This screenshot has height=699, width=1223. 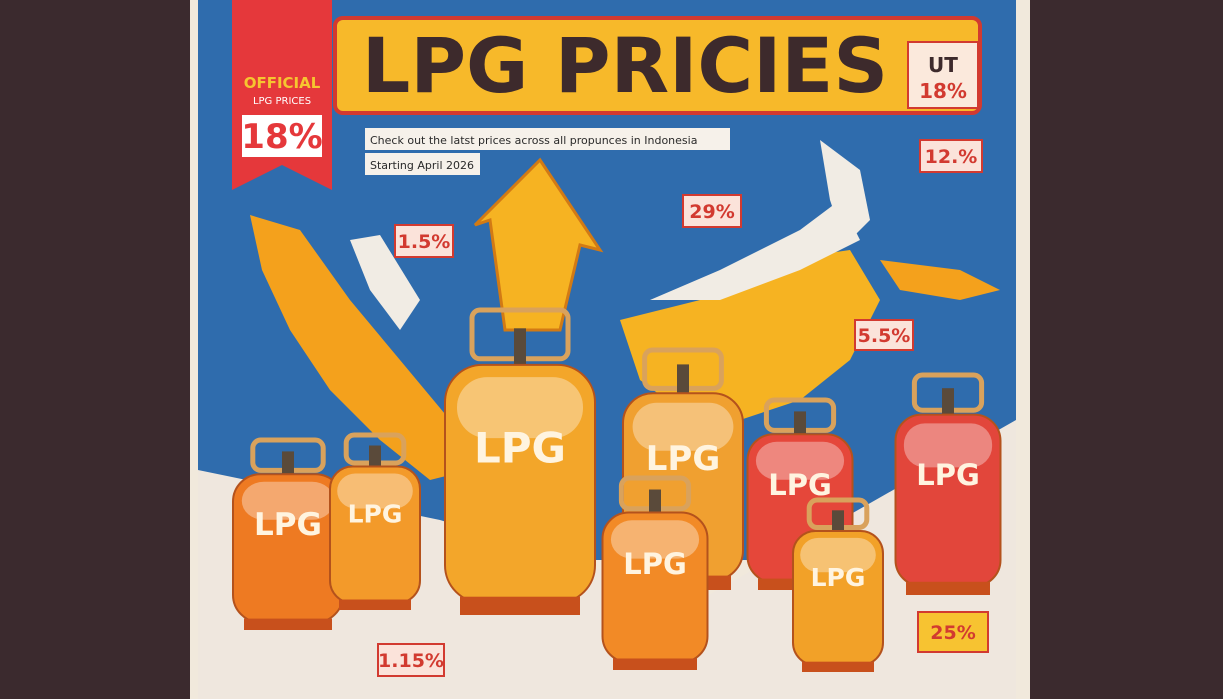 What do you see at coordinates (538, 244) in the screenshot?
I see `rising-arrow` at bounding box center [538, 244].